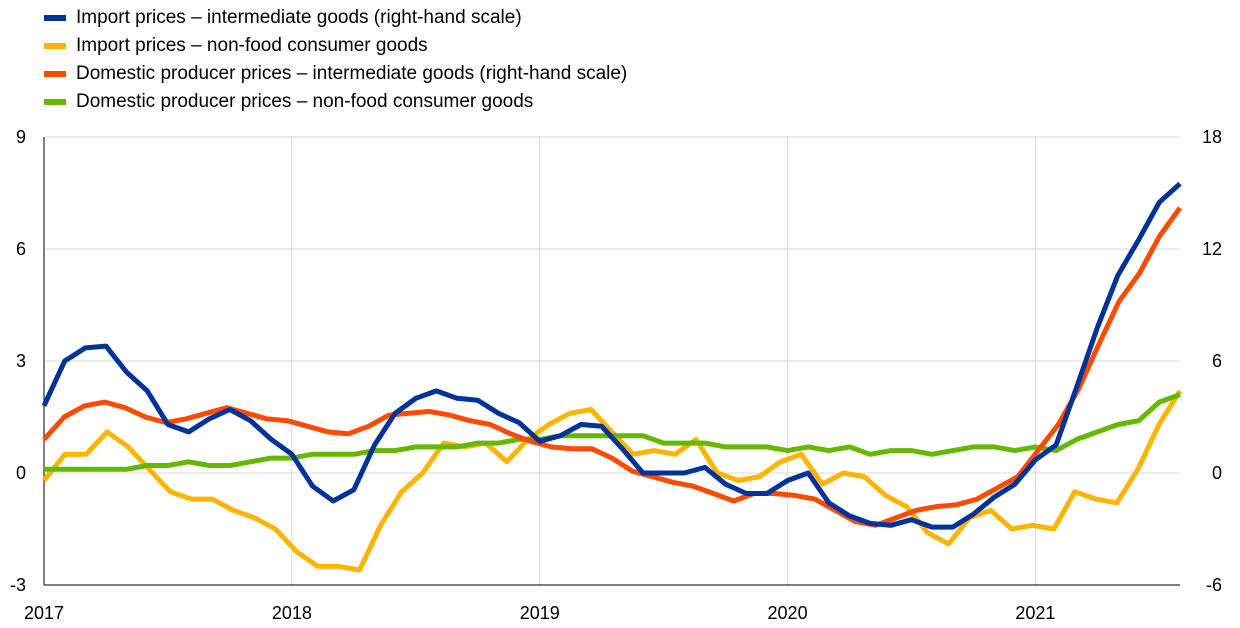 This screenshot has width=1240, height=628. I want to click on left-axis-tick-label: 0, so click(21, 473).